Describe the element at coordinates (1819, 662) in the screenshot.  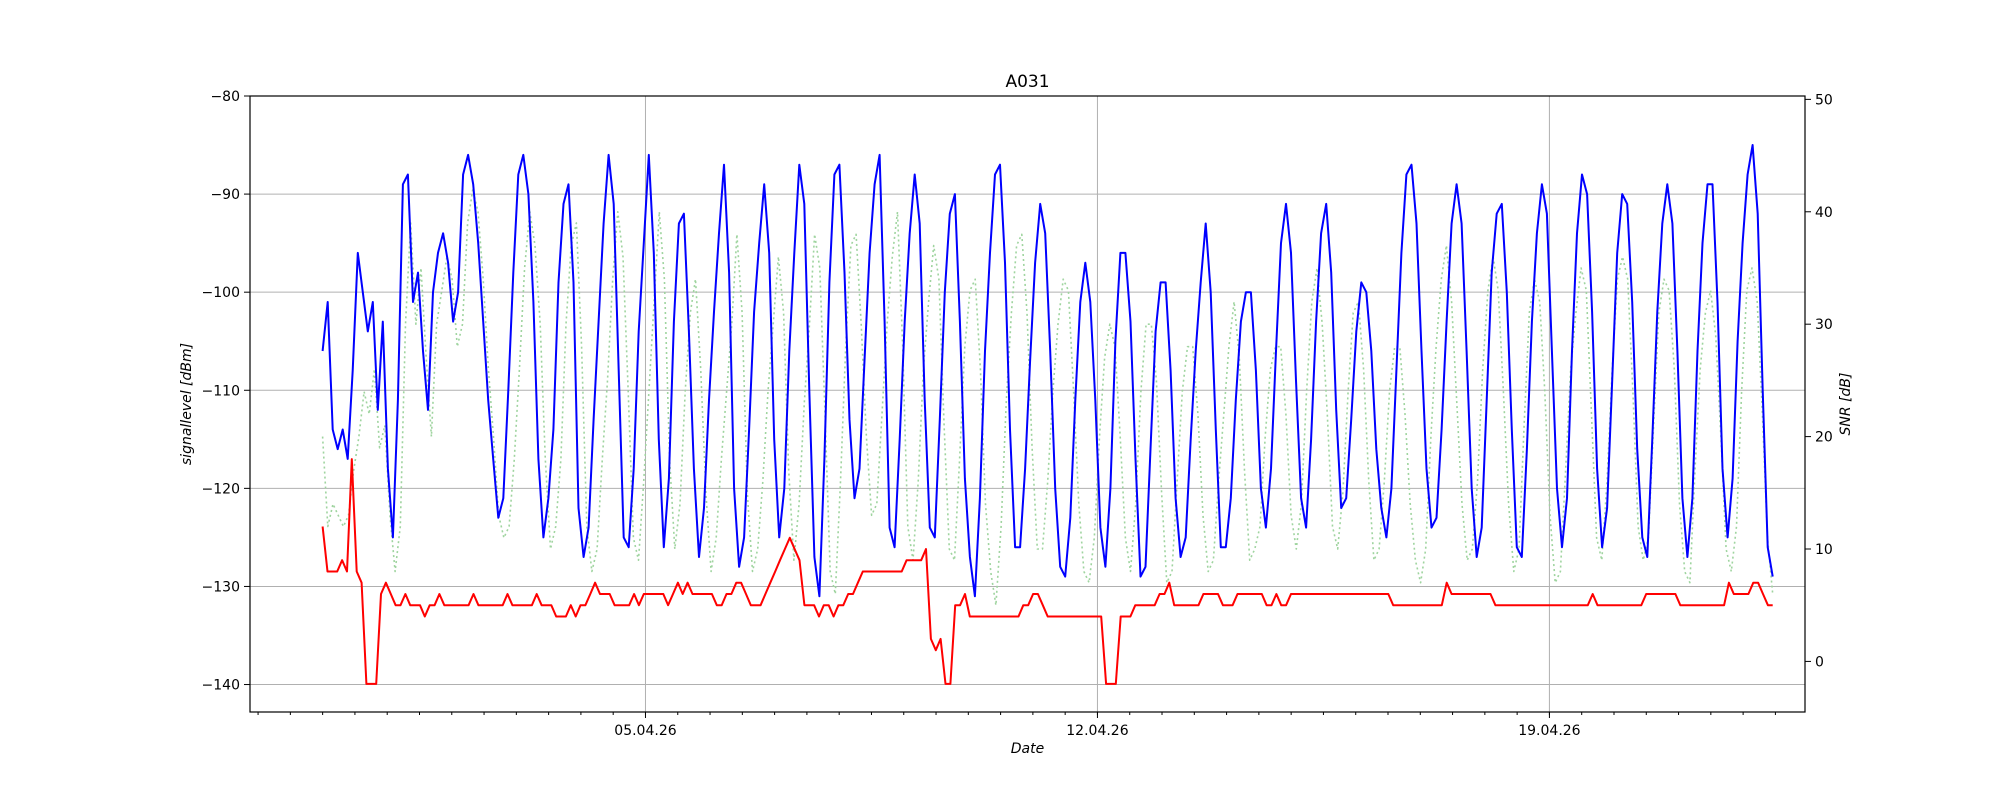
I see `y2-tick-label: 0` at that location.